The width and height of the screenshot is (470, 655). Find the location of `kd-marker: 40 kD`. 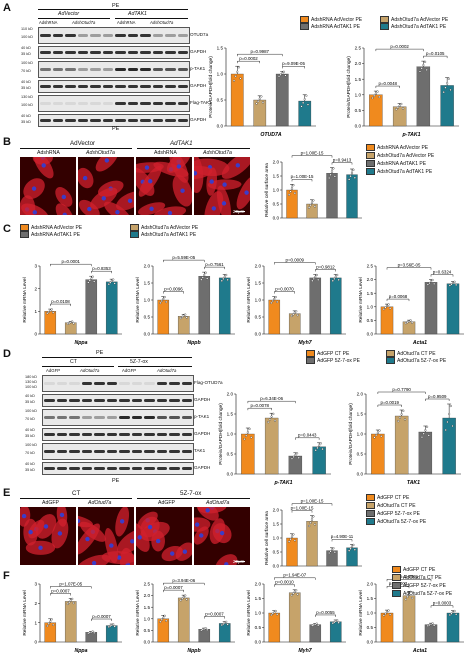

kd-marker: 40 kD is located at coordinates (30, 464).